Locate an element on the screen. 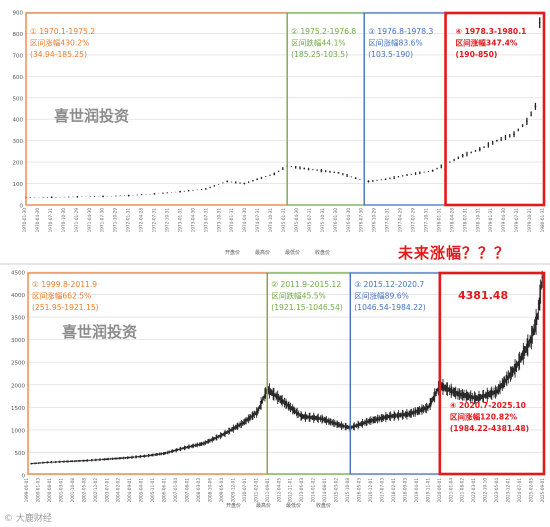 This screenshot has width=550, height=527. y-tick-label-6: 600 is located at coordinates (18, 78).